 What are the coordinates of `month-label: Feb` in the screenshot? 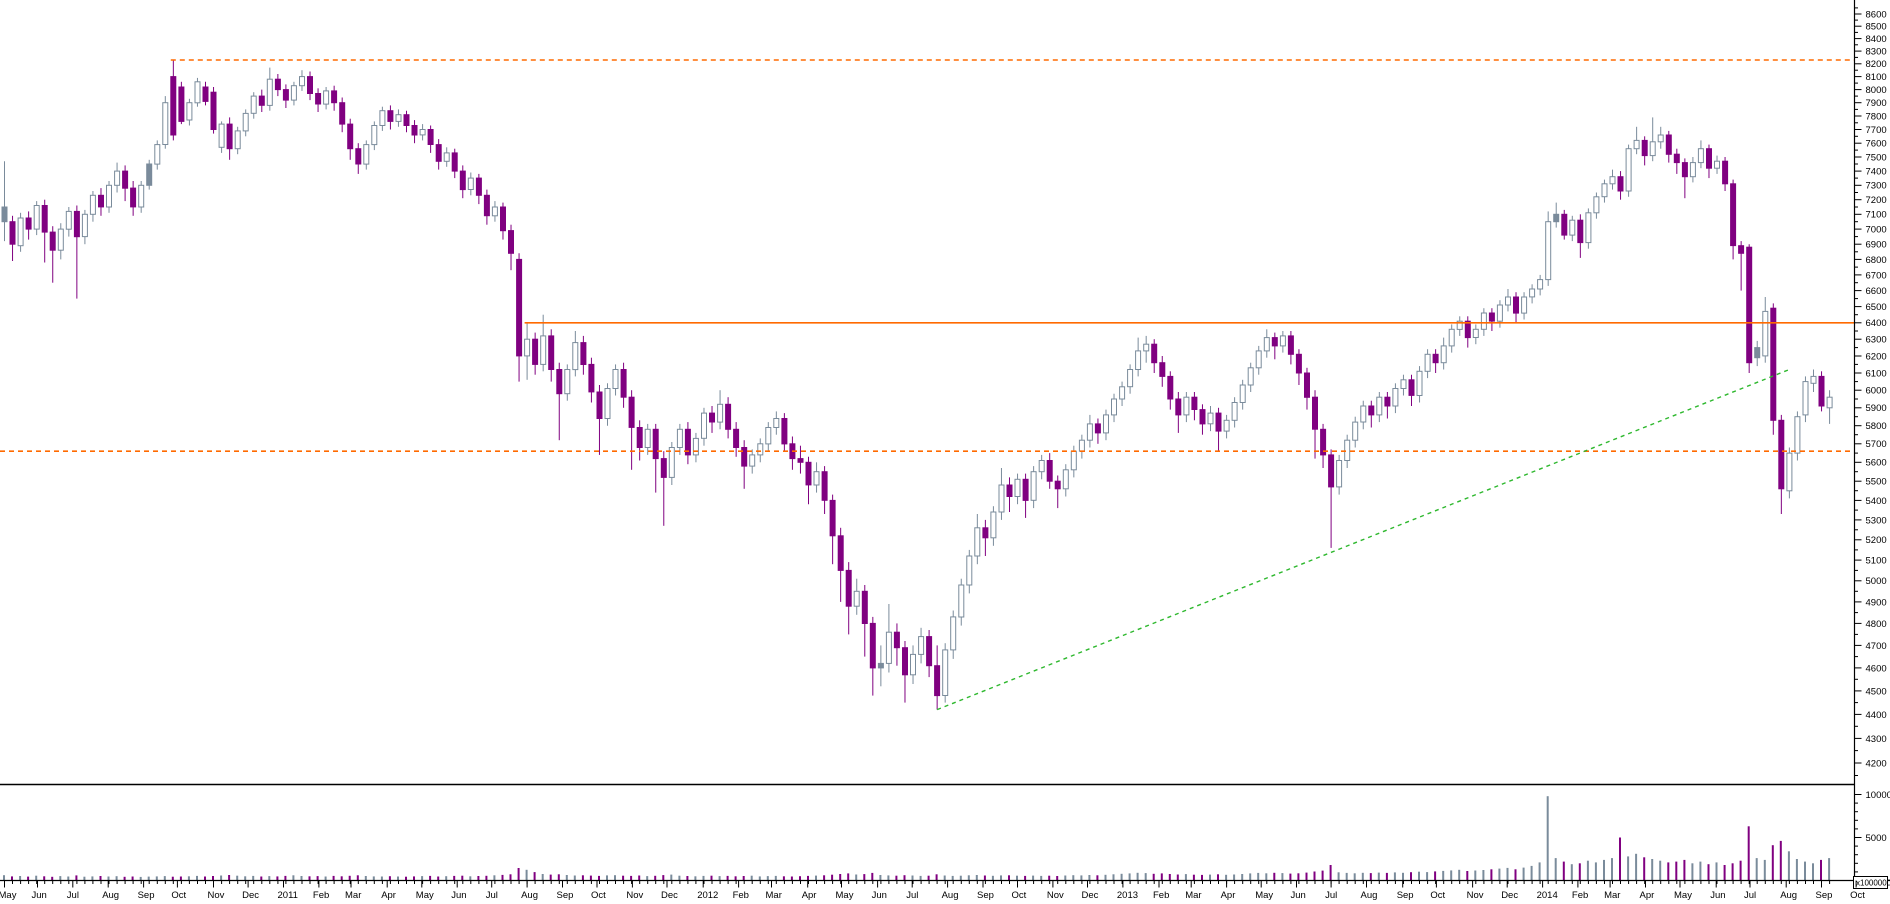 It's located at (1161, 895).